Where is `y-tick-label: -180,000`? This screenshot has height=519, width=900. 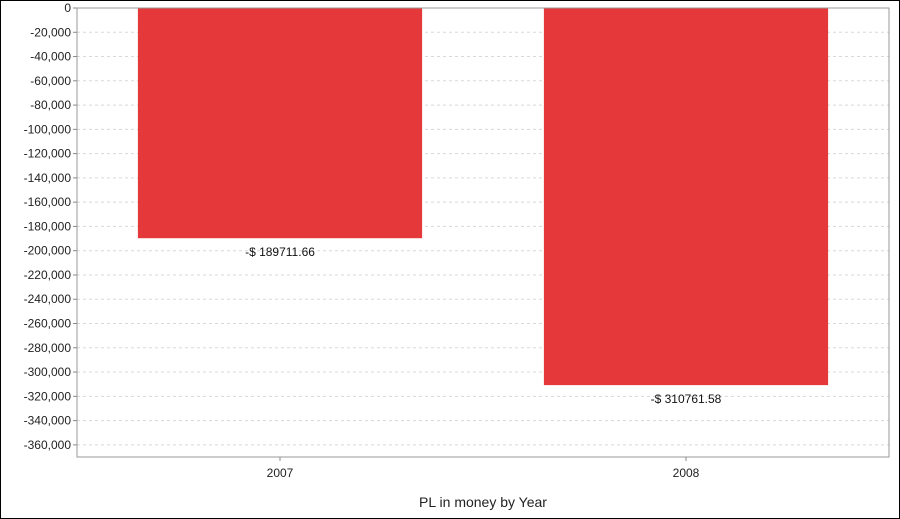 y-tick-label: -180,000 is located at coordinates (48, 226).